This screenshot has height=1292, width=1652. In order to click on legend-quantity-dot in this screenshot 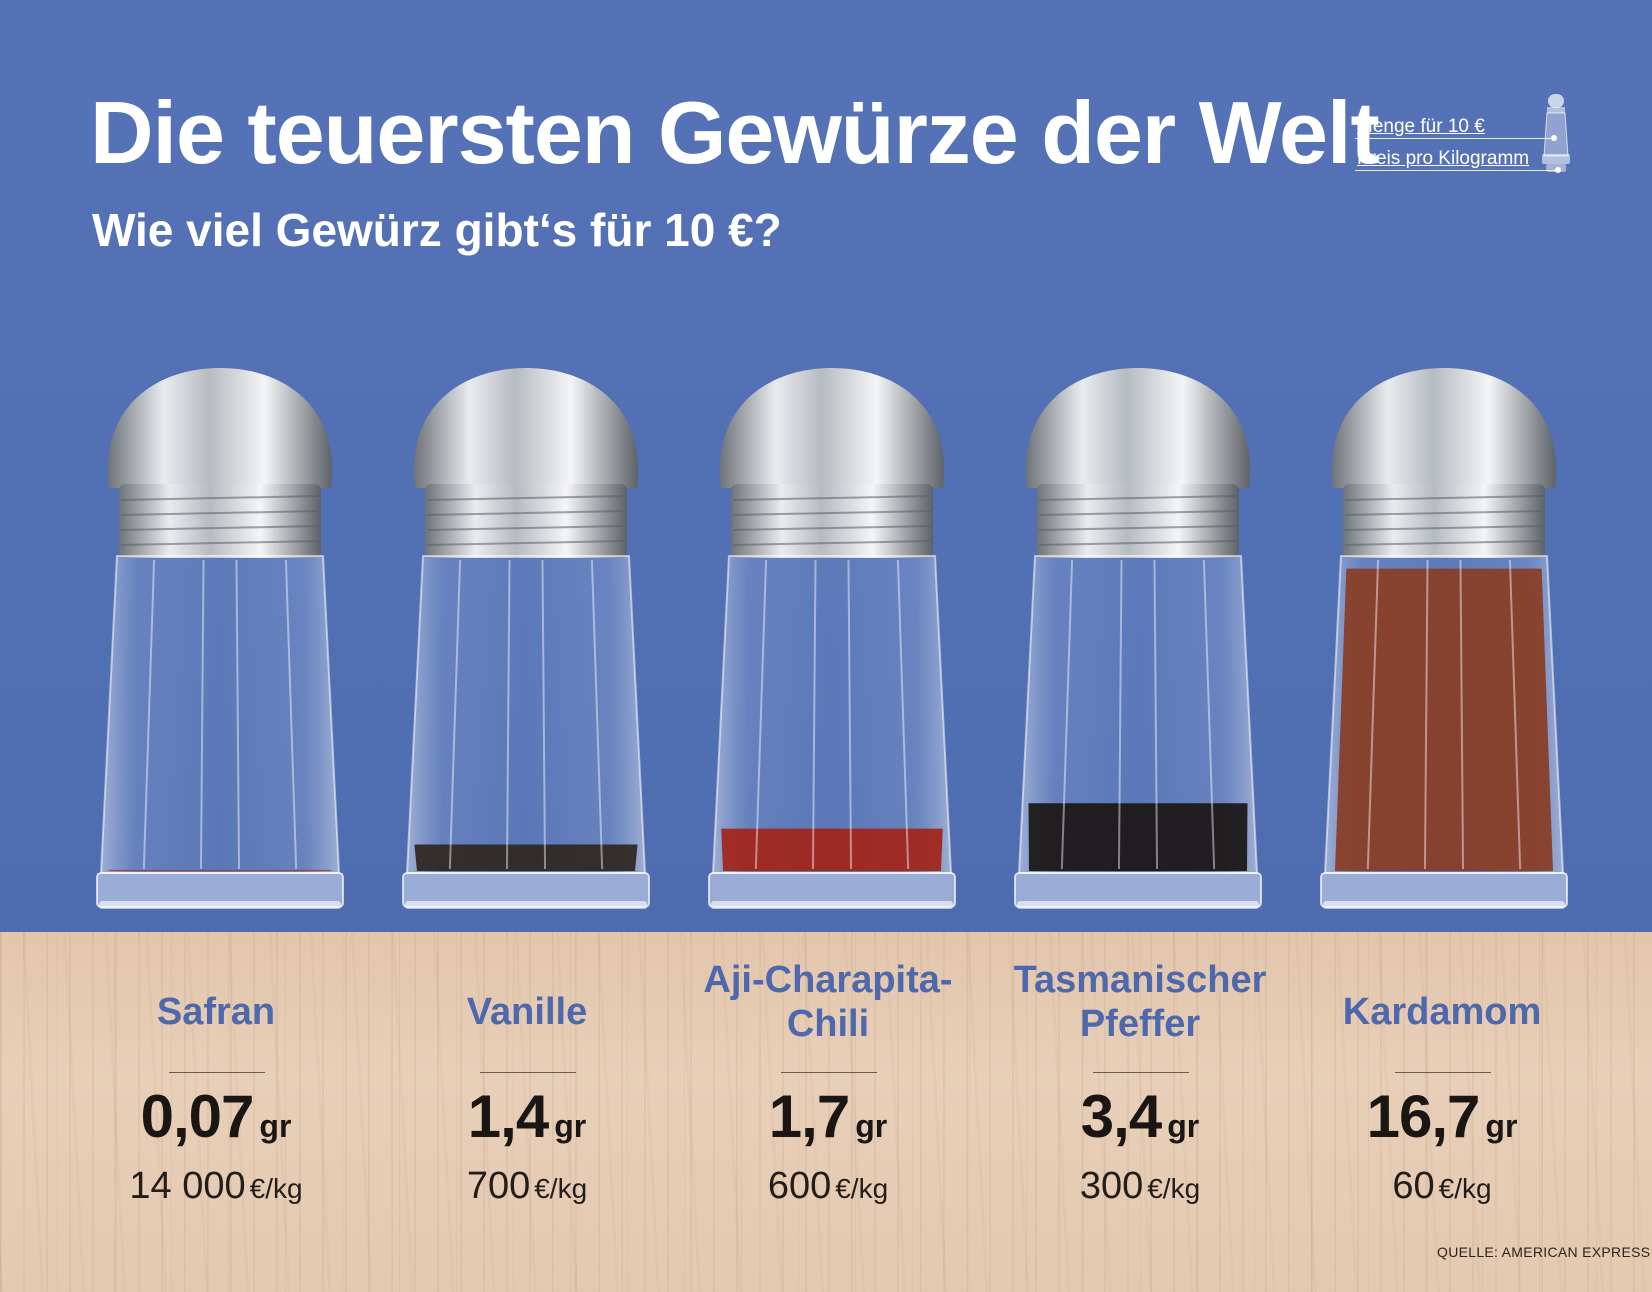, I will do `click(1554, 138)`.